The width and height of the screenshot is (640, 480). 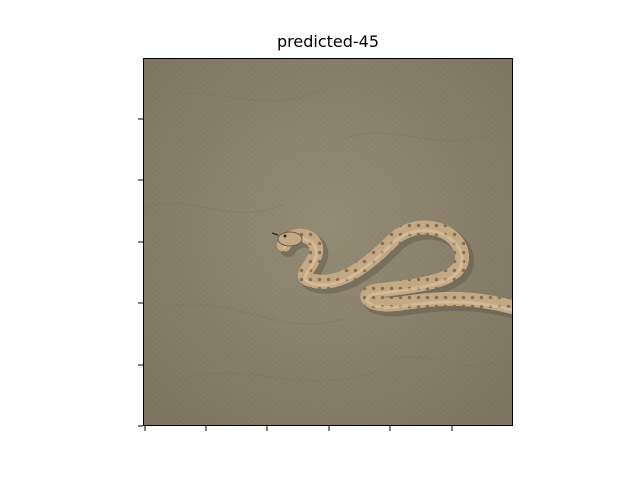 What do you see at coordinates (328, 41) in the screenshot?
I see `figure-title: predicted-45` at bounding box center [328, 41].